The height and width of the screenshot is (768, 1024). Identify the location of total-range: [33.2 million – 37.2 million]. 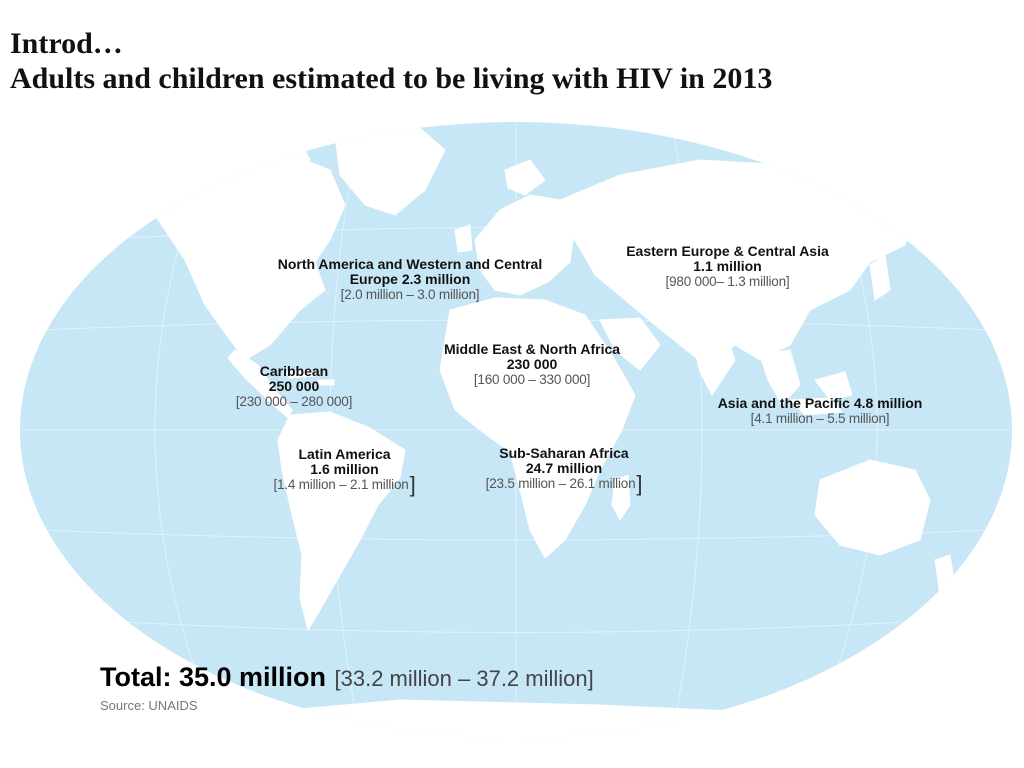
(464, 678).